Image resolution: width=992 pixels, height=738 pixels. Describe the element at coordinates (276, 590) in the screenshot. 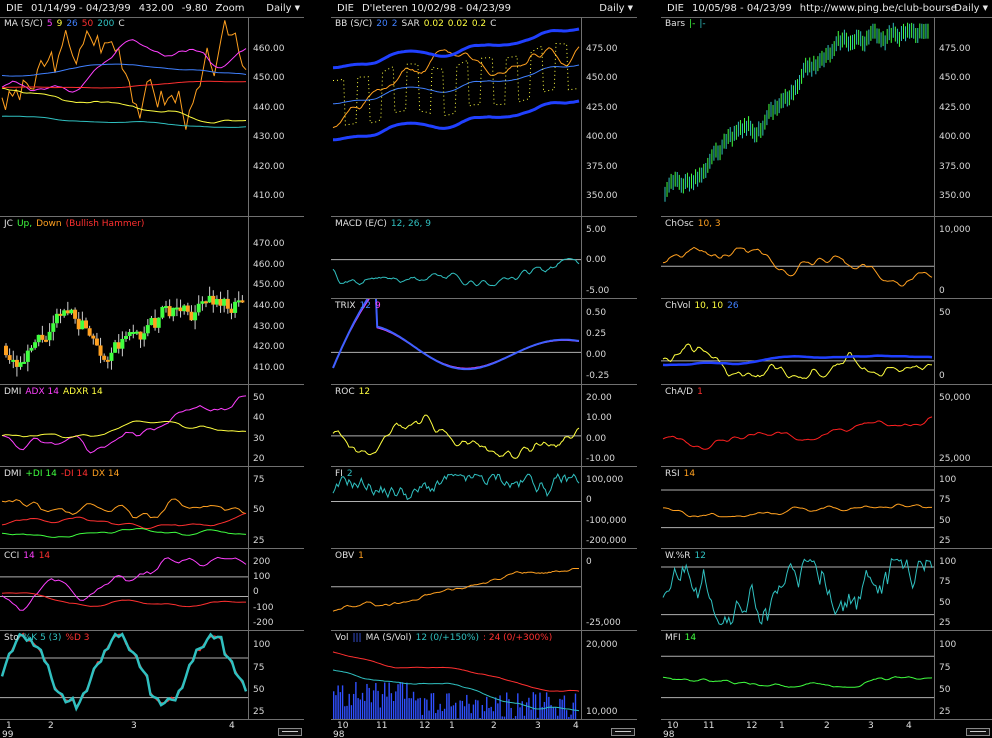

I see `y-axis: 200 100 0 -100 -200` at that location.